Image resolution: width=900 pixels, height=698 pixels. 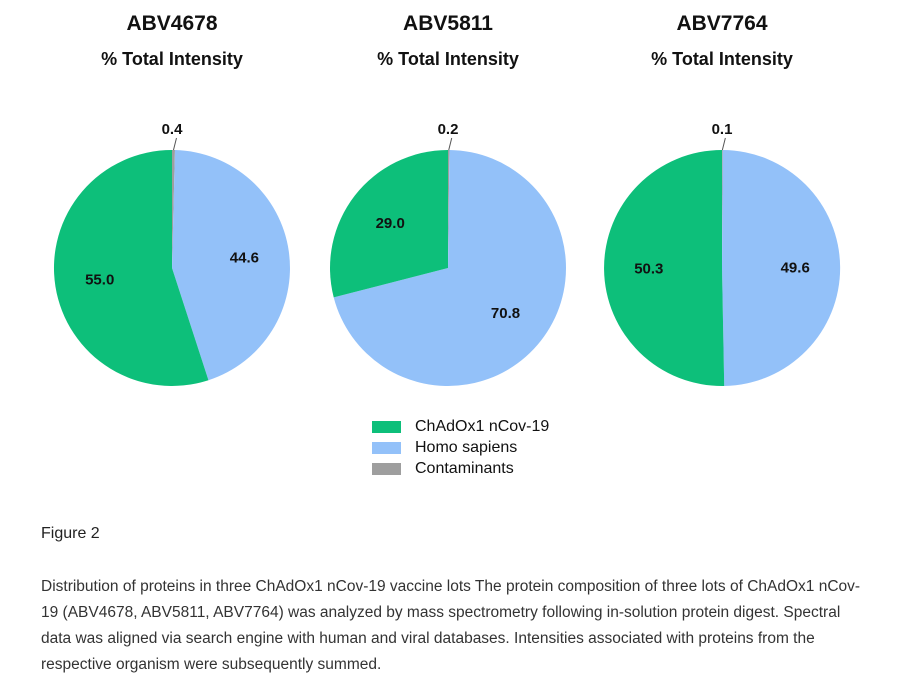 What do you see at coordinates (482, 426) in the screenshot?
I see `legend-label-chadox1: ChAdOx1 nCov-19` at bounding box center [482, 426].